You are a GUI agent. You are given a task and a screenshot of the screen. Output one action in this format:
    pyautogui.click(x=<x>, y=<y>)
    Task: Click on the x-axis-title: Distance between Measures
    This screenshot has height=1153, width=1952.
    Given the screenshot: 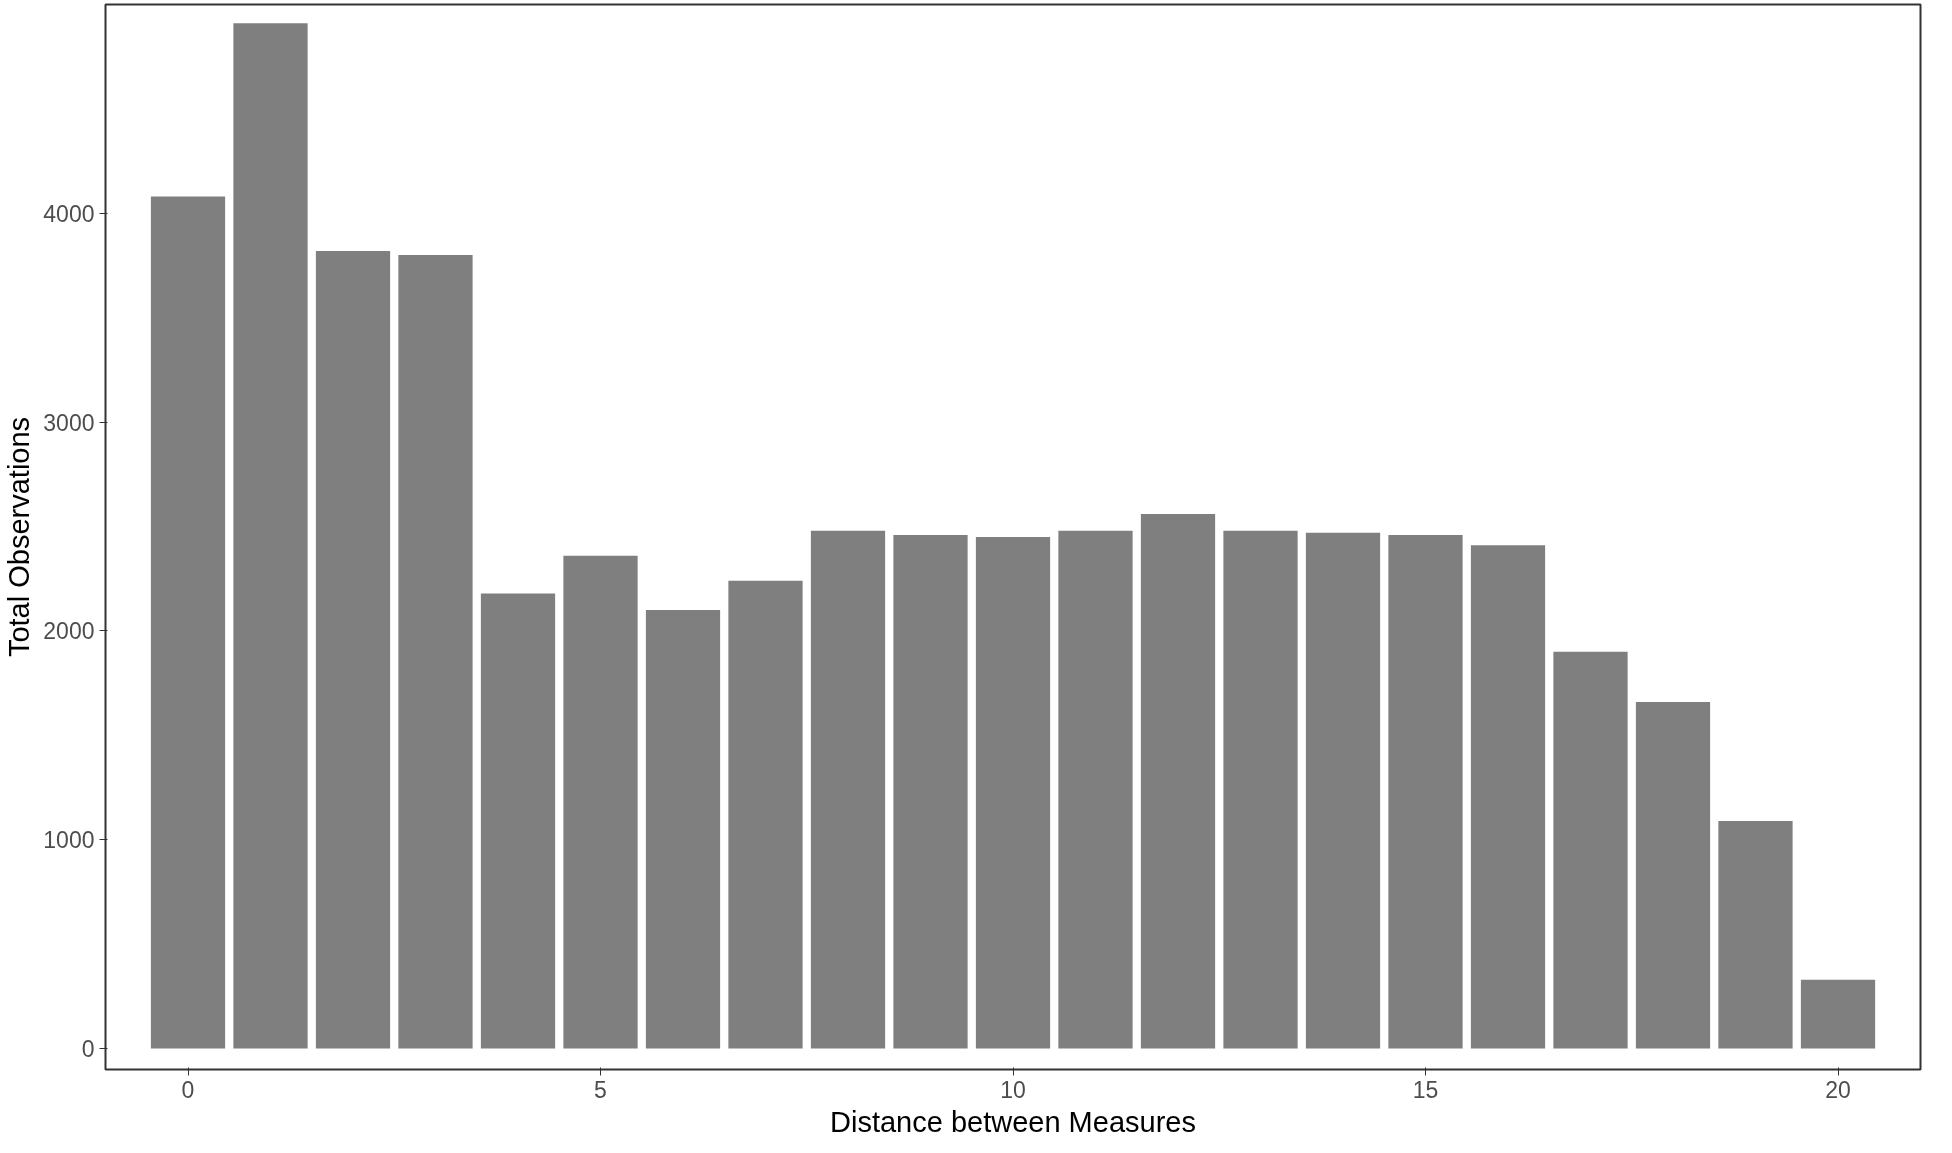 What is the action you would take?
    pyautogui.click(x=1013, y=1121)
    